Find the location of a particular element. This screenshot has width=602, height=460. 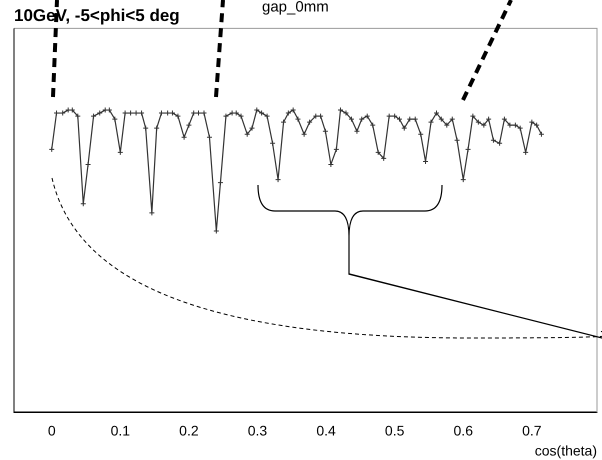

x-tick-label: 0.5 is located at coordinates (394, 430).